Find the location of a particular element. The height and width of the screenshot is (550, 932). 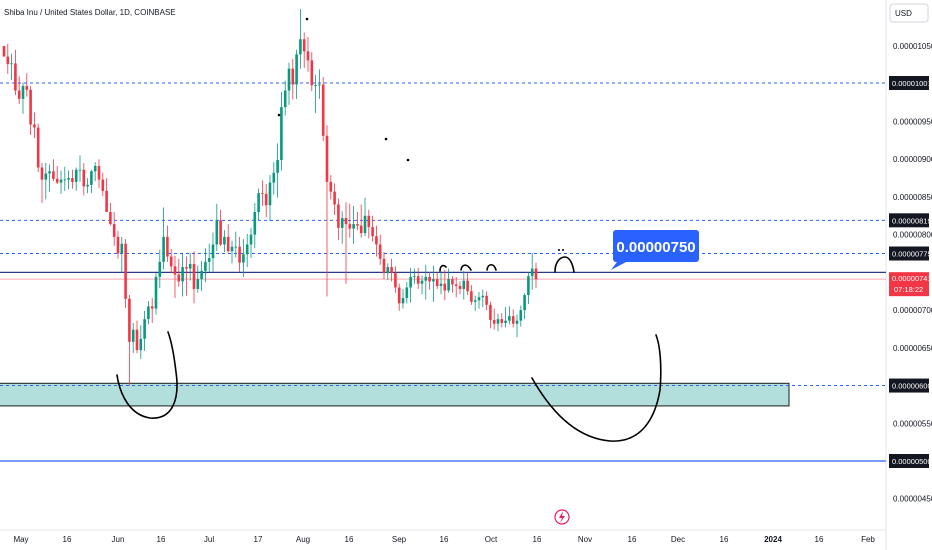

callout-box is located at coordinates (656, 246).